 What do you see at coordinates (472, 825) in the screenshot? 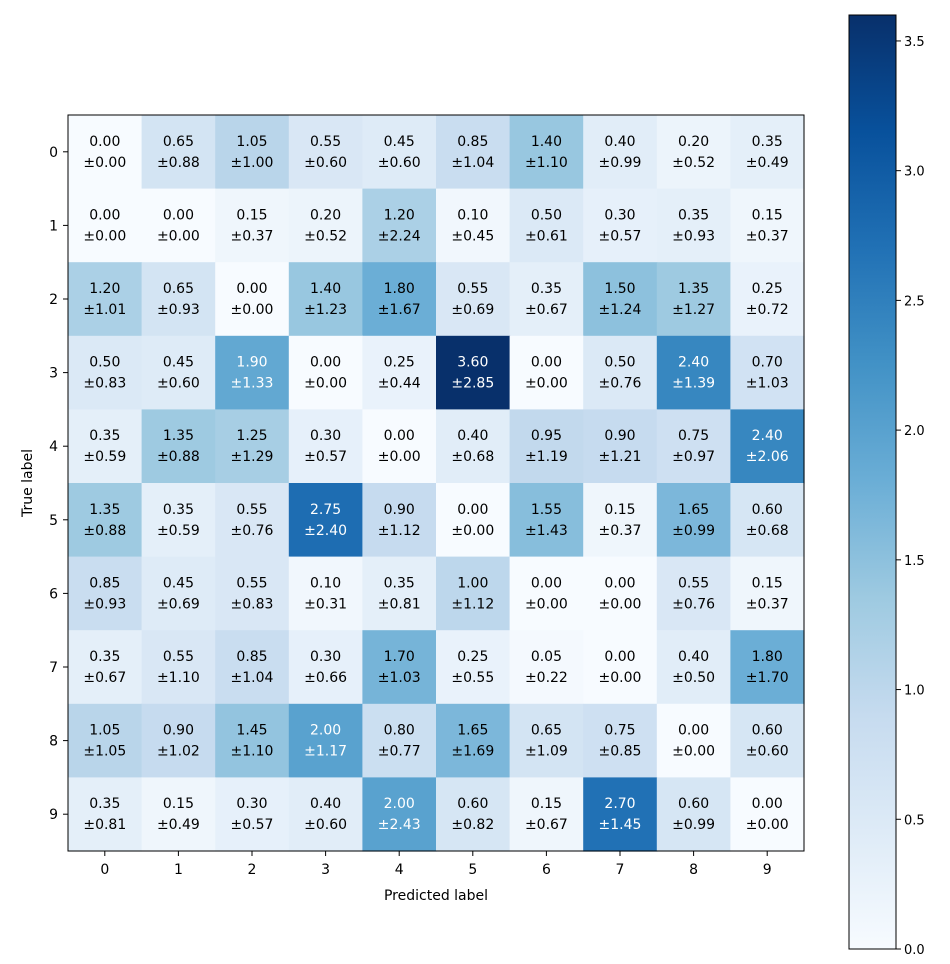
I see `cell-error-label: ±0.82` at bounding box center [472, 825].